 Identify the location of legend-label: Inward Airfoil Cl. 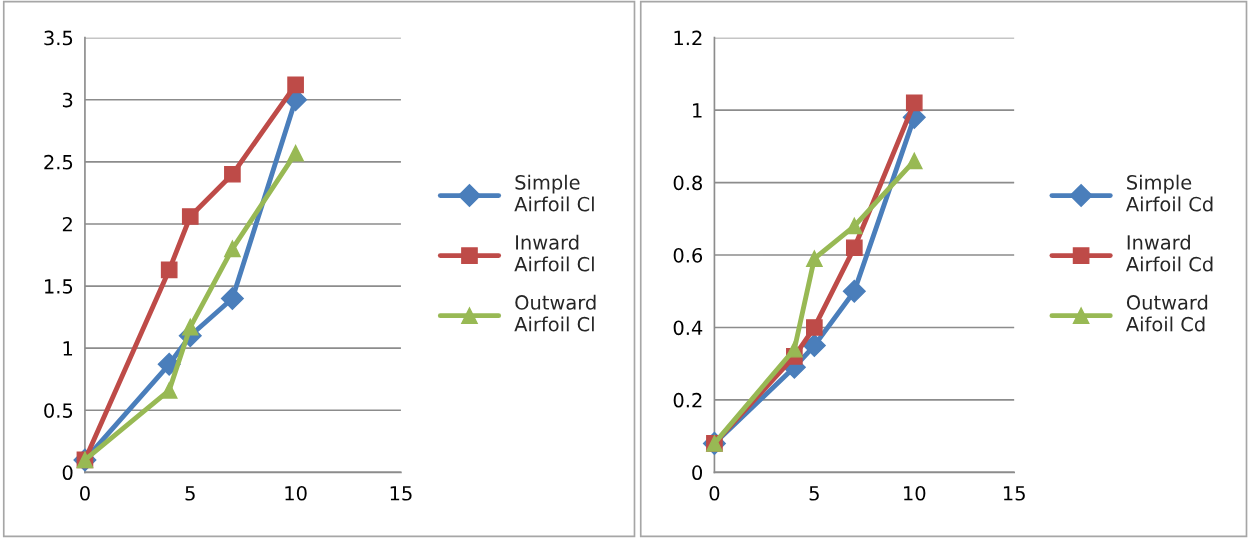
(554, 253).